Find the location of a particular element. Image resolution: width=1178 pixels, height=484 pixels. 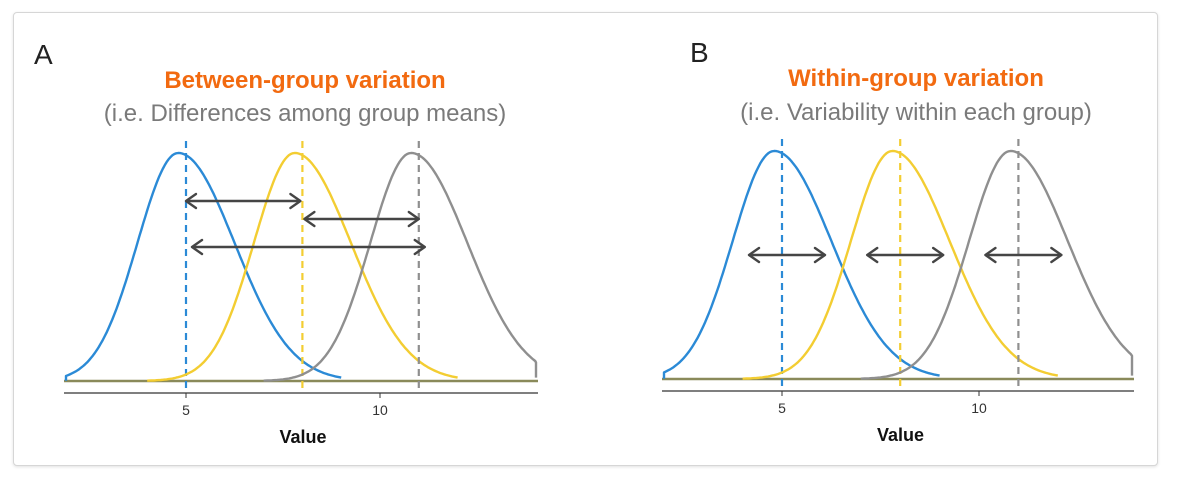

panel-title: Between-group variation is located at coordinates (305, 80).